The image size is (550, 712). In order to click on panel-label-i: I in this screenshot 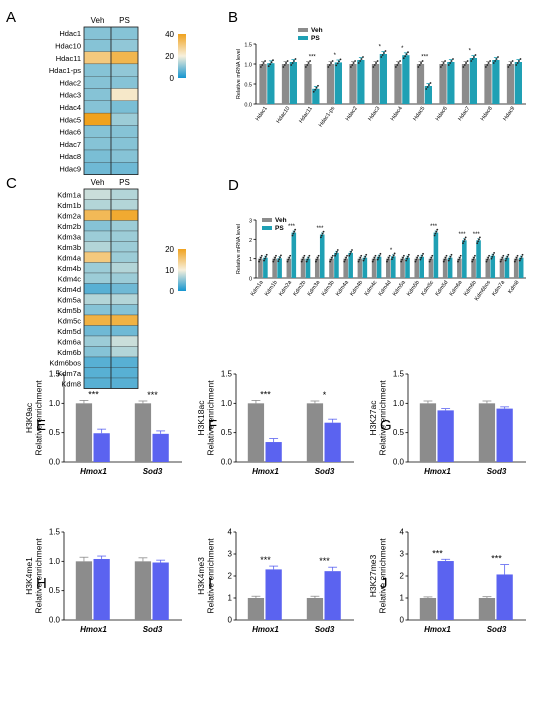, I will do `click(210, 583)`.